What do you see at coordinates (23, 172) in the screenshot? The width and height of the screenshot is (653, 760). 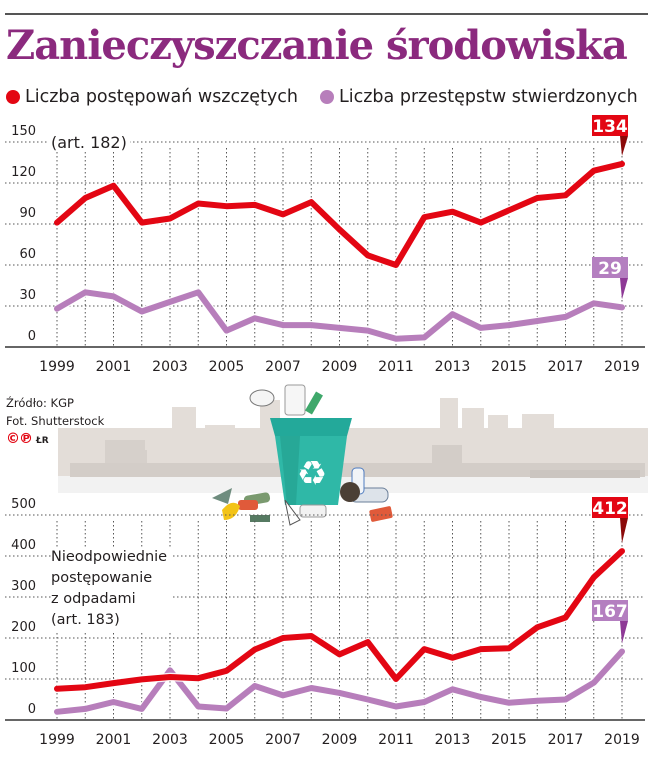 I see `y-tick-label: 120` at bounding box center [23, 172].